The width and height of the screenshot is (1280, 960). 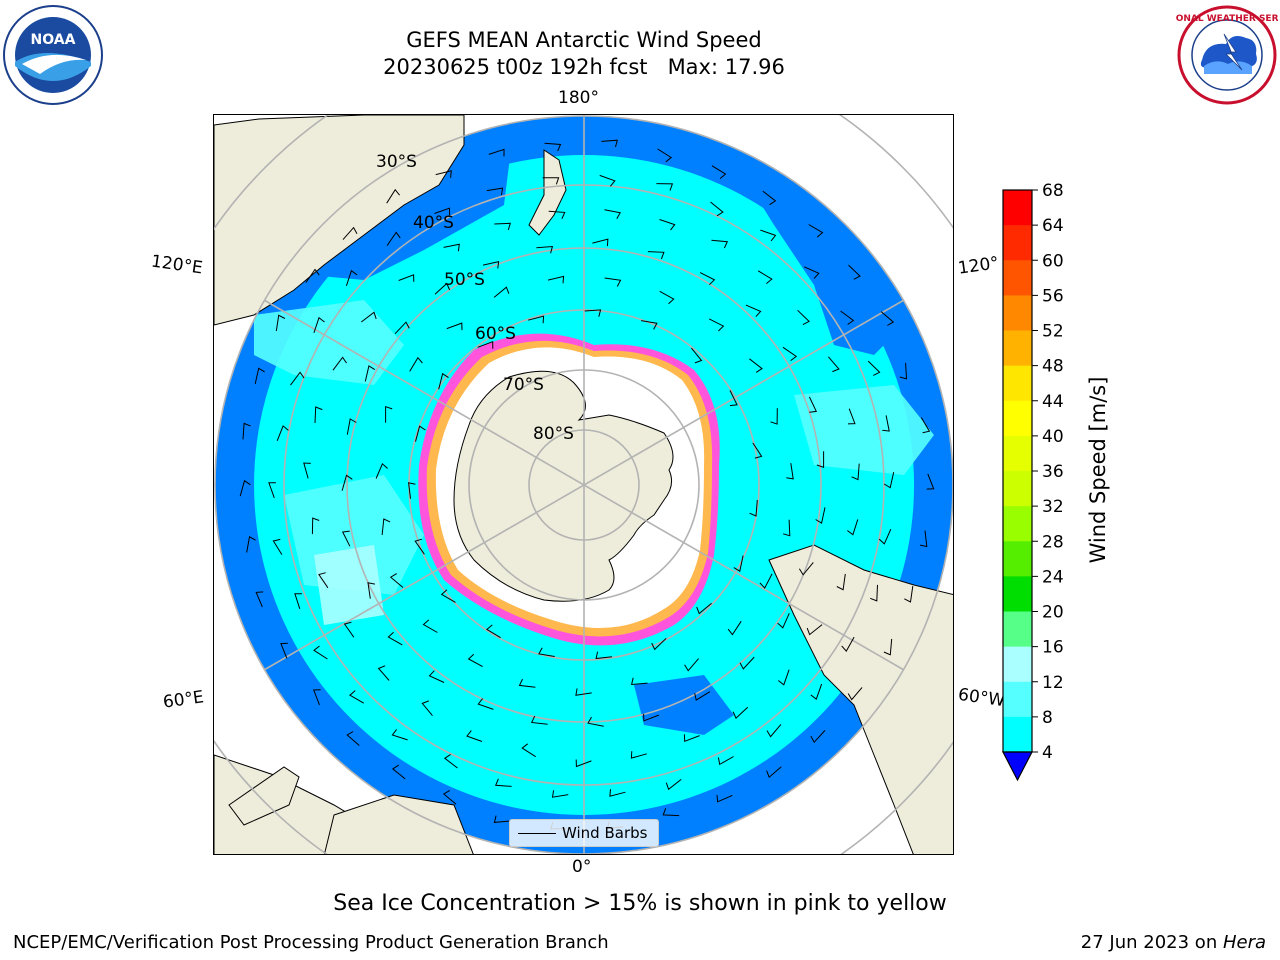 I want to click on colorbar: 68 64 60 56 52 48 44 40 36 32 28 24 20 16 12 8 4, so click(x=1060, y=485).